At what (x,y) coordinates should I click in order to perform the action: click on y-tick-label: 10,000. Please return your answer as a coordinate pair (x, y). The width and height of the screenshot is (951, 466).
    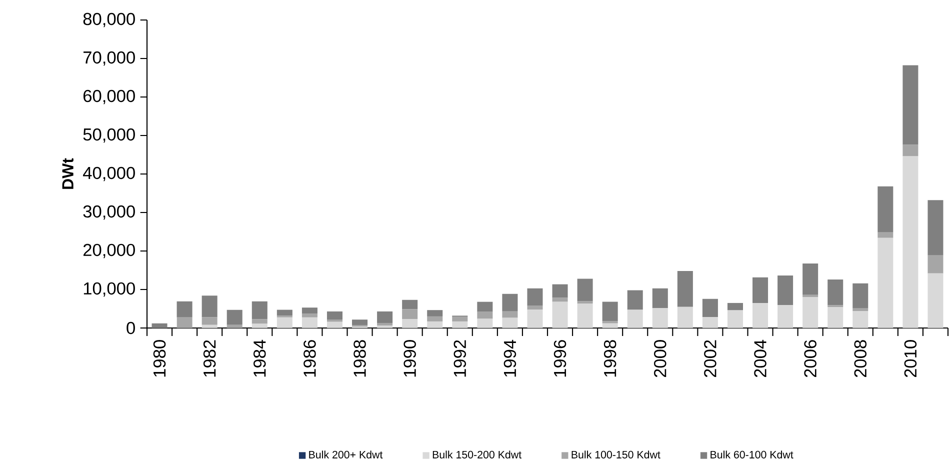
    Looking at the image, I should click on (109, 289).